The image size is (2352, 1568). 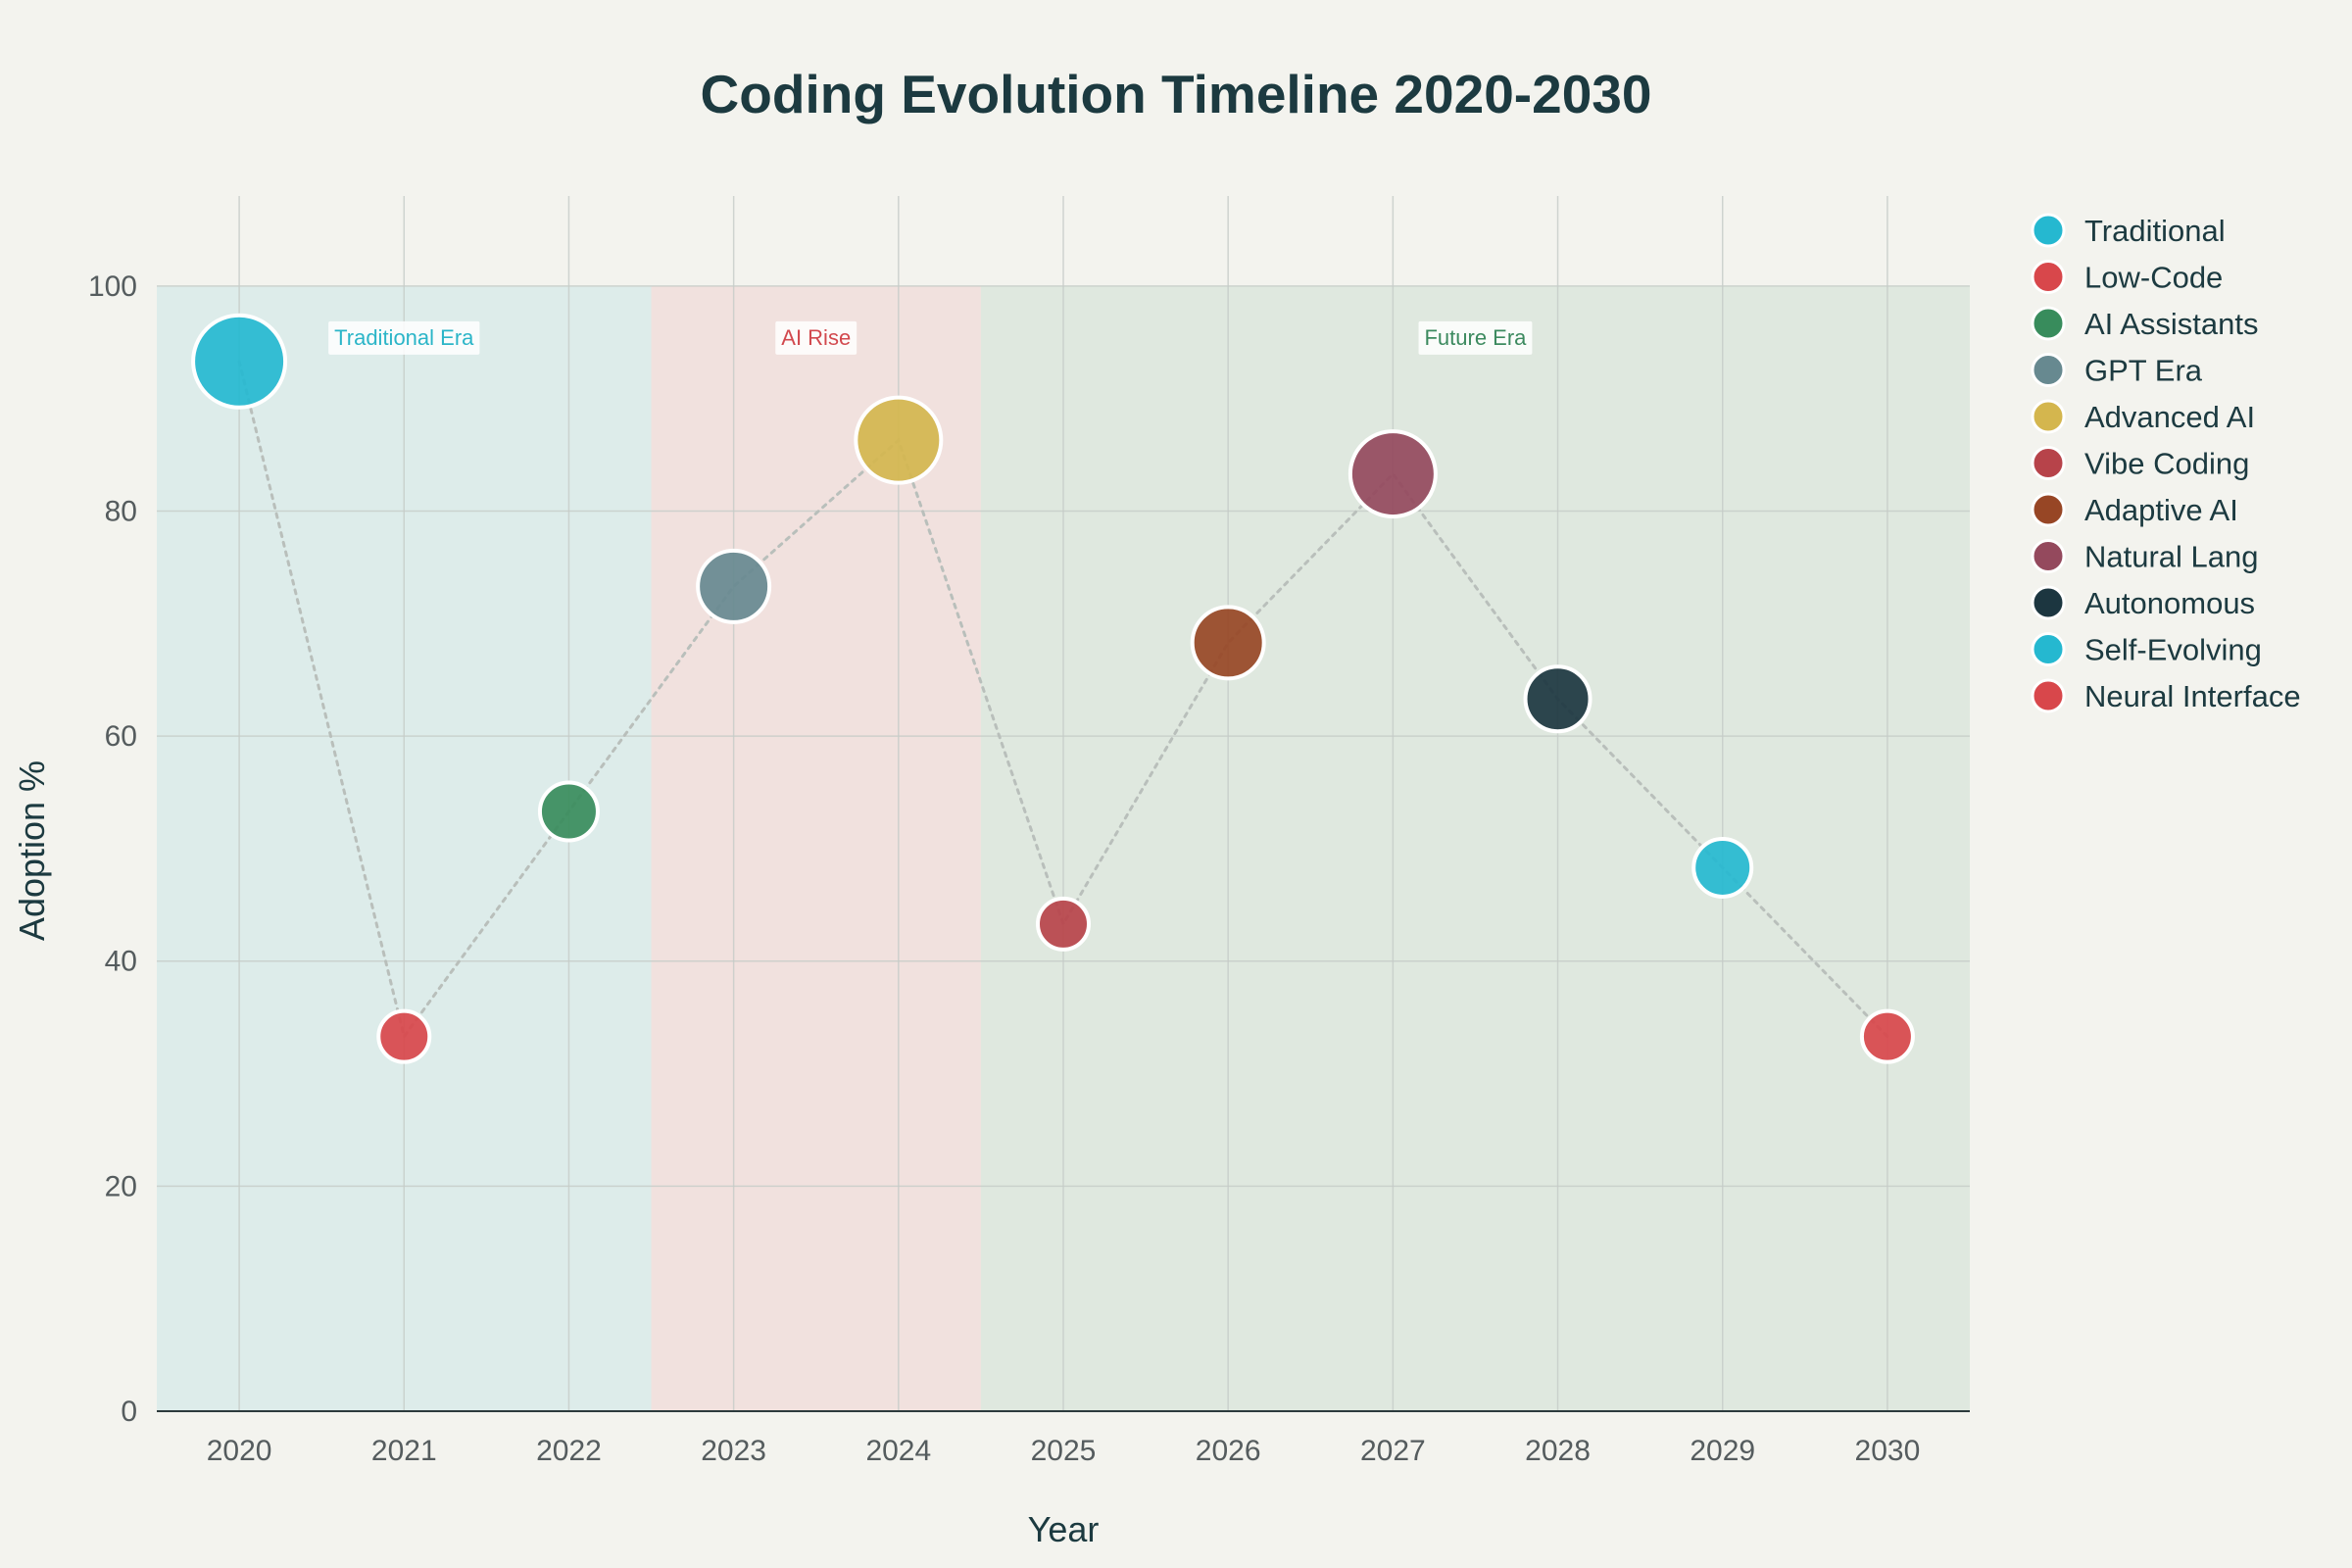 I want to click on legend-item: Neural Interface, so click(x=2166, y=695).